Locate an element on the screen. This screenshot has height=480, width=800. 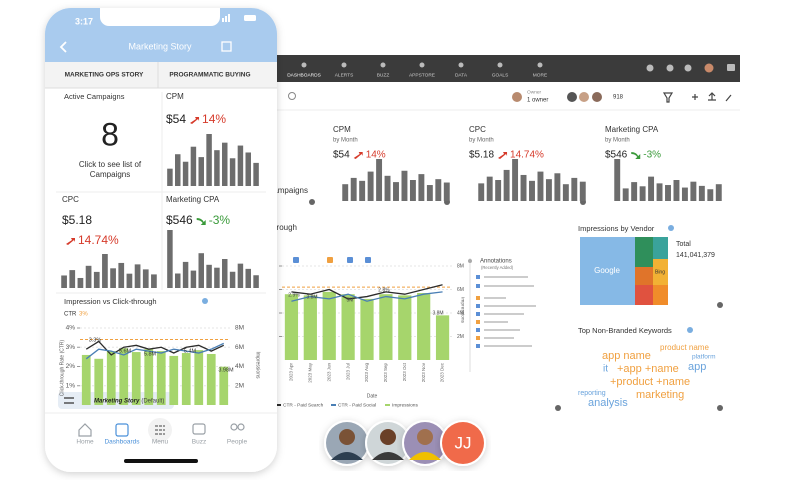
point-label: 2.8% is located at coordinates (384, 290).